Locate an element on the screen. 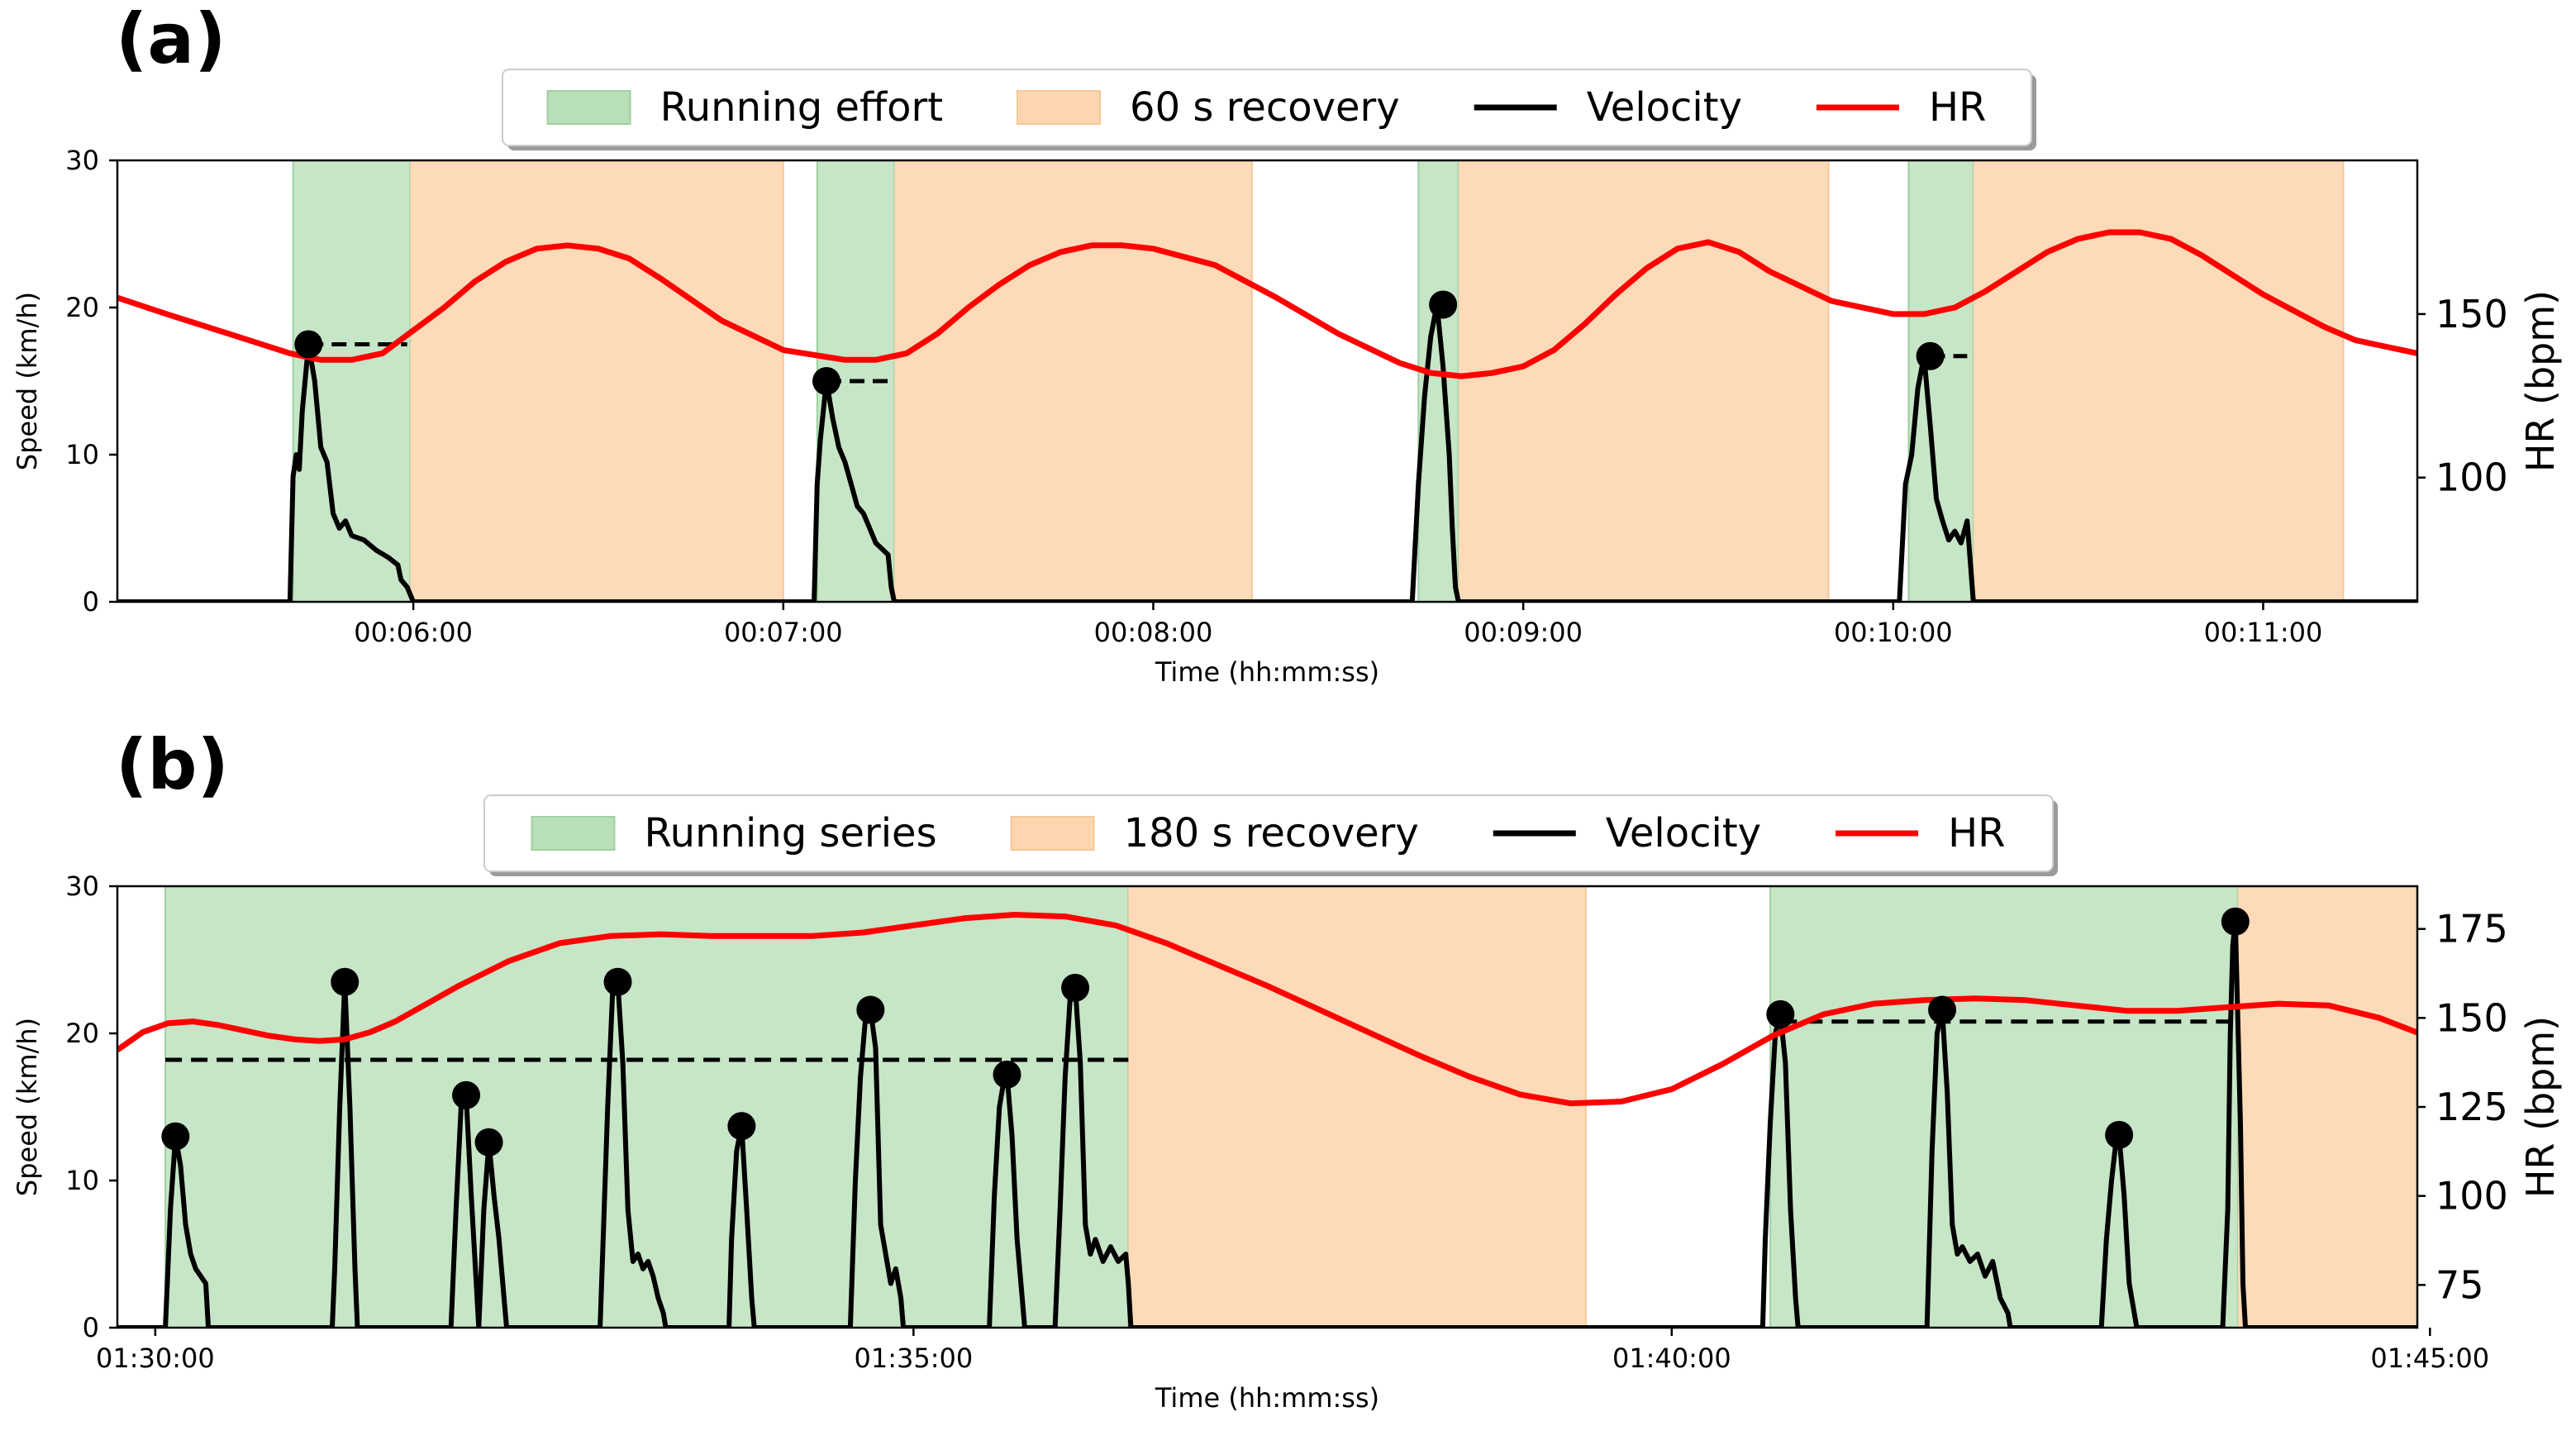 This screenshot has height=1431, width=2576. x-tick-label: 01:30:00 is located at coordinates (155, 1358).